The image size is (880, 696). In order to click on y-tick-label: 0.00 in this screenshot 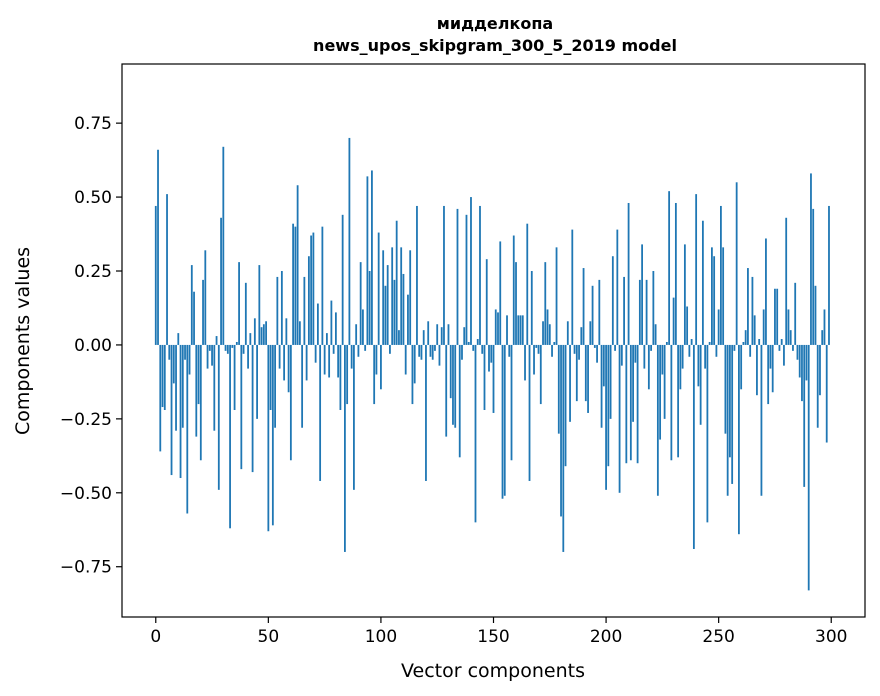, I will do `click(93, 346)`.